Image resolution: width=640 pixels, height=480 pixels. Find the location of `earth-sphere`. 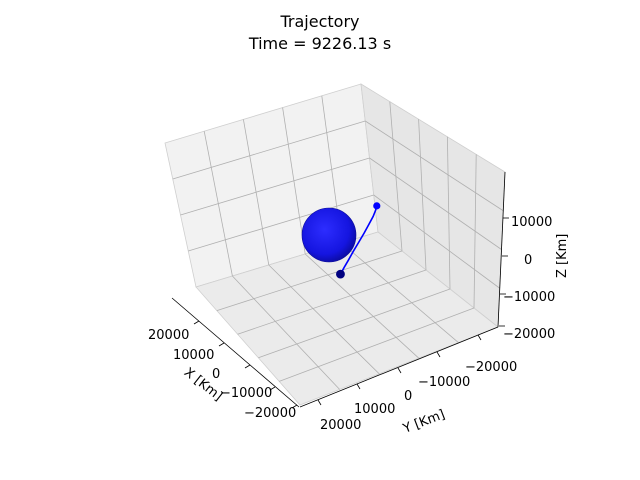

earth-sphere is located at coordinates (329, 235).